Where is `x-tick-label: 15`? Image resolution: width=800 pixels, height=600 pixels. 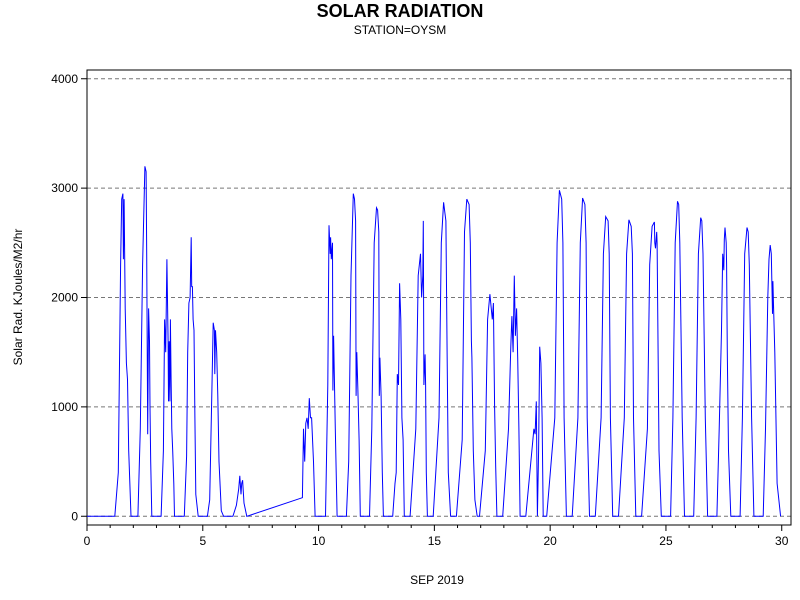 x-tick-label: 15 is located at coordinates (435, 541).